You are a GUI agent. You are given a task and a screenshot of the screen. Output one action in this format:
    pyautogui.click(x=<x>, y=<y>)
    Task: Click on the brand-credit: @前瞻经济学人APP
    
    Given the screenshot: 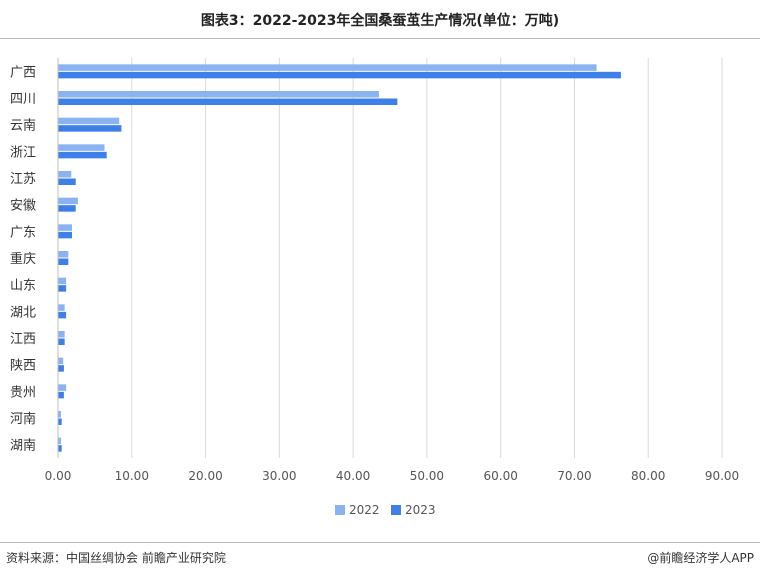 What is the action you would take?
    pyautogui.click(x=700, y=558)
    